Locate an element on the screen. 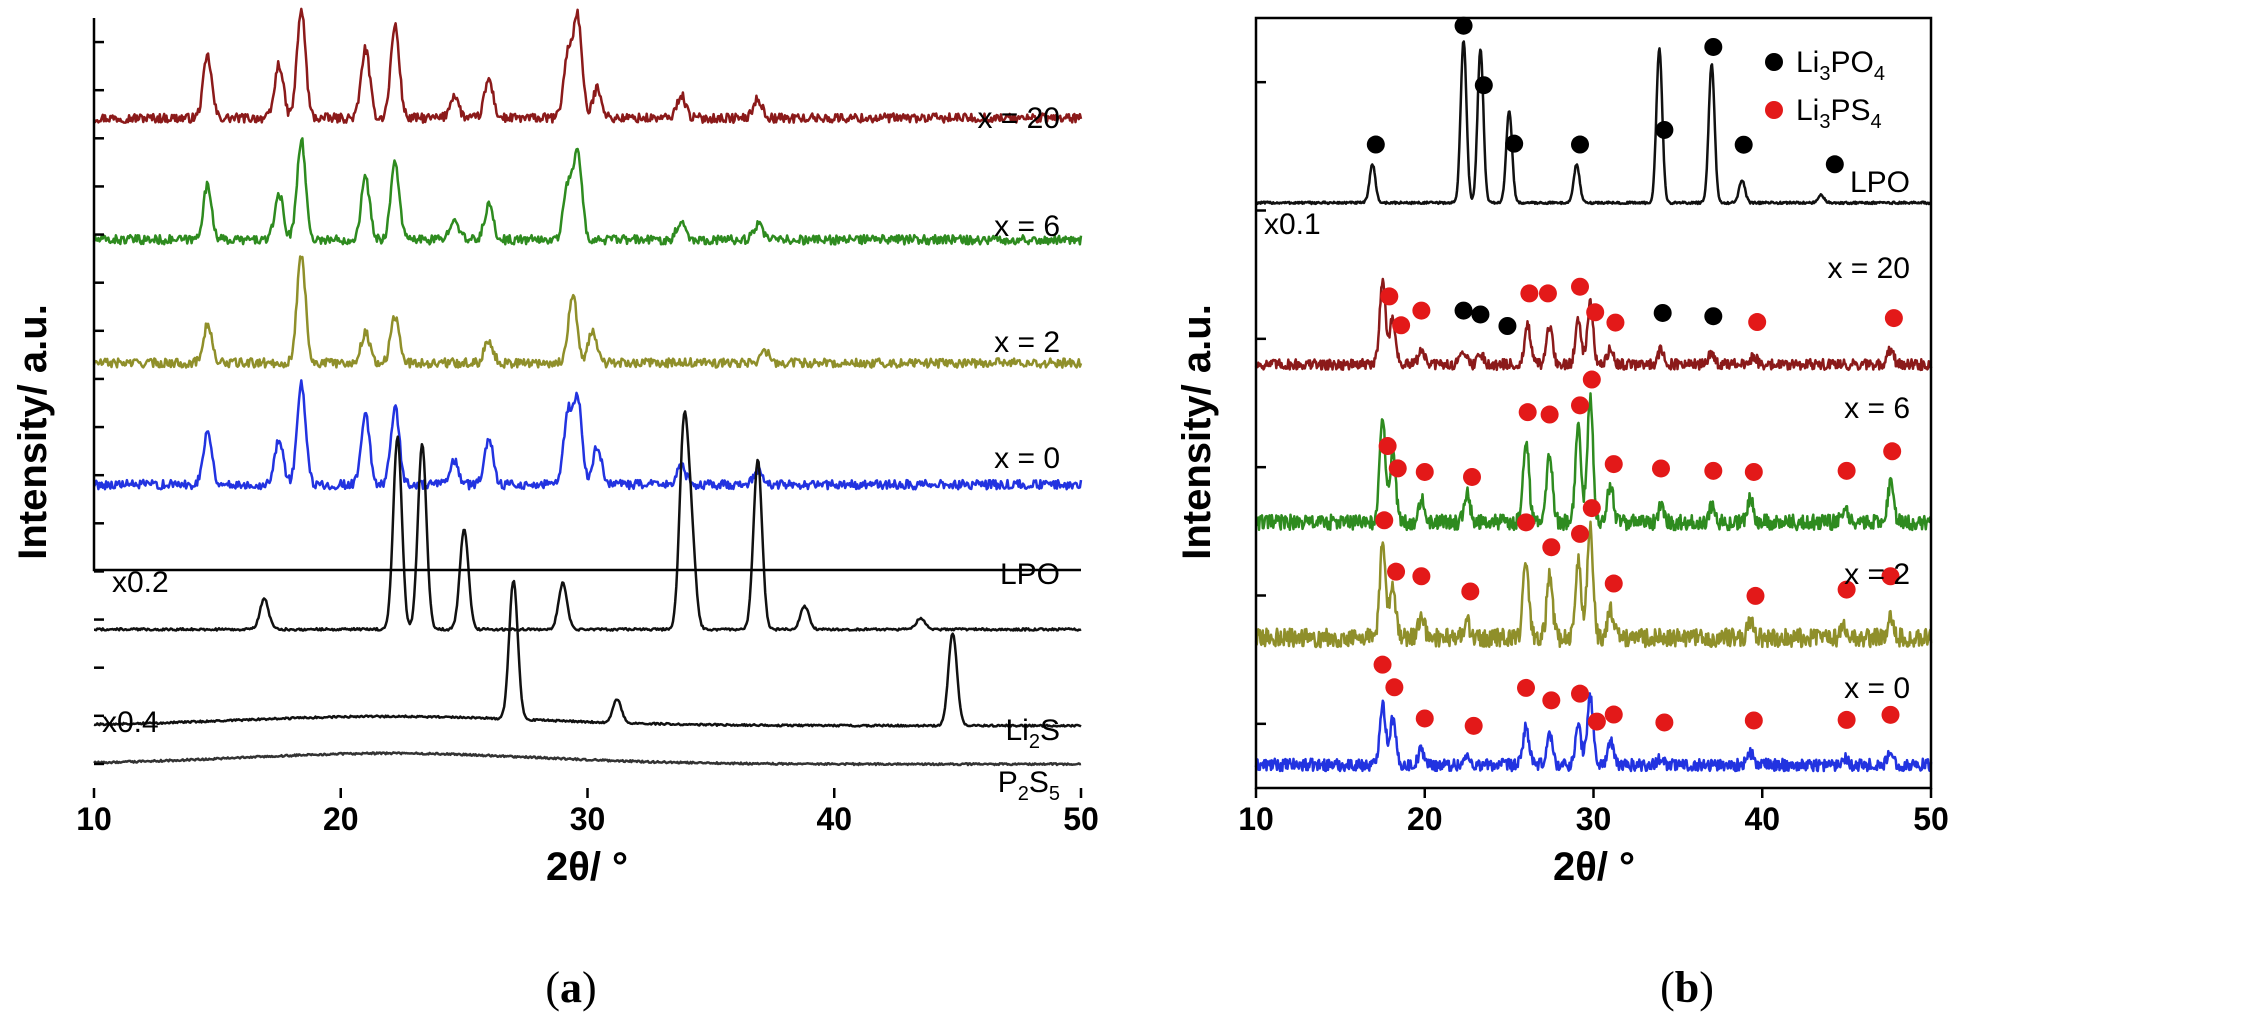 This screenshot has height=1025, width=2244. x-tick-label: 40 is located at coordinates (834, 819).